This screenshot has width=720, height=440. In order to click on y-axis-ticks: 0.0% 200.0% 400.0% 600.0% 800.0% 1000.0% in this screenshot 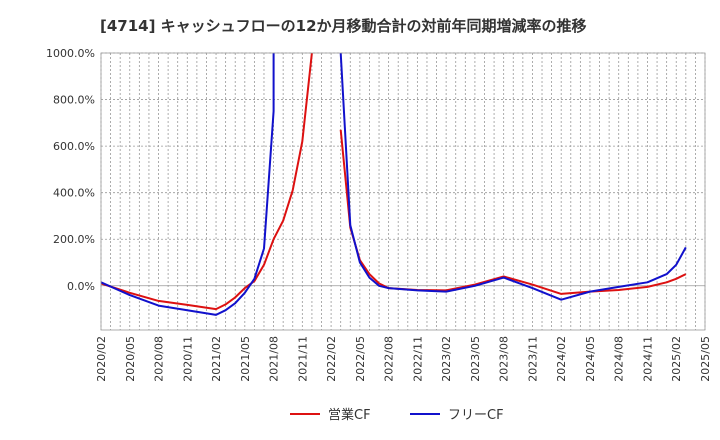, I will do `click(70, 170)`.